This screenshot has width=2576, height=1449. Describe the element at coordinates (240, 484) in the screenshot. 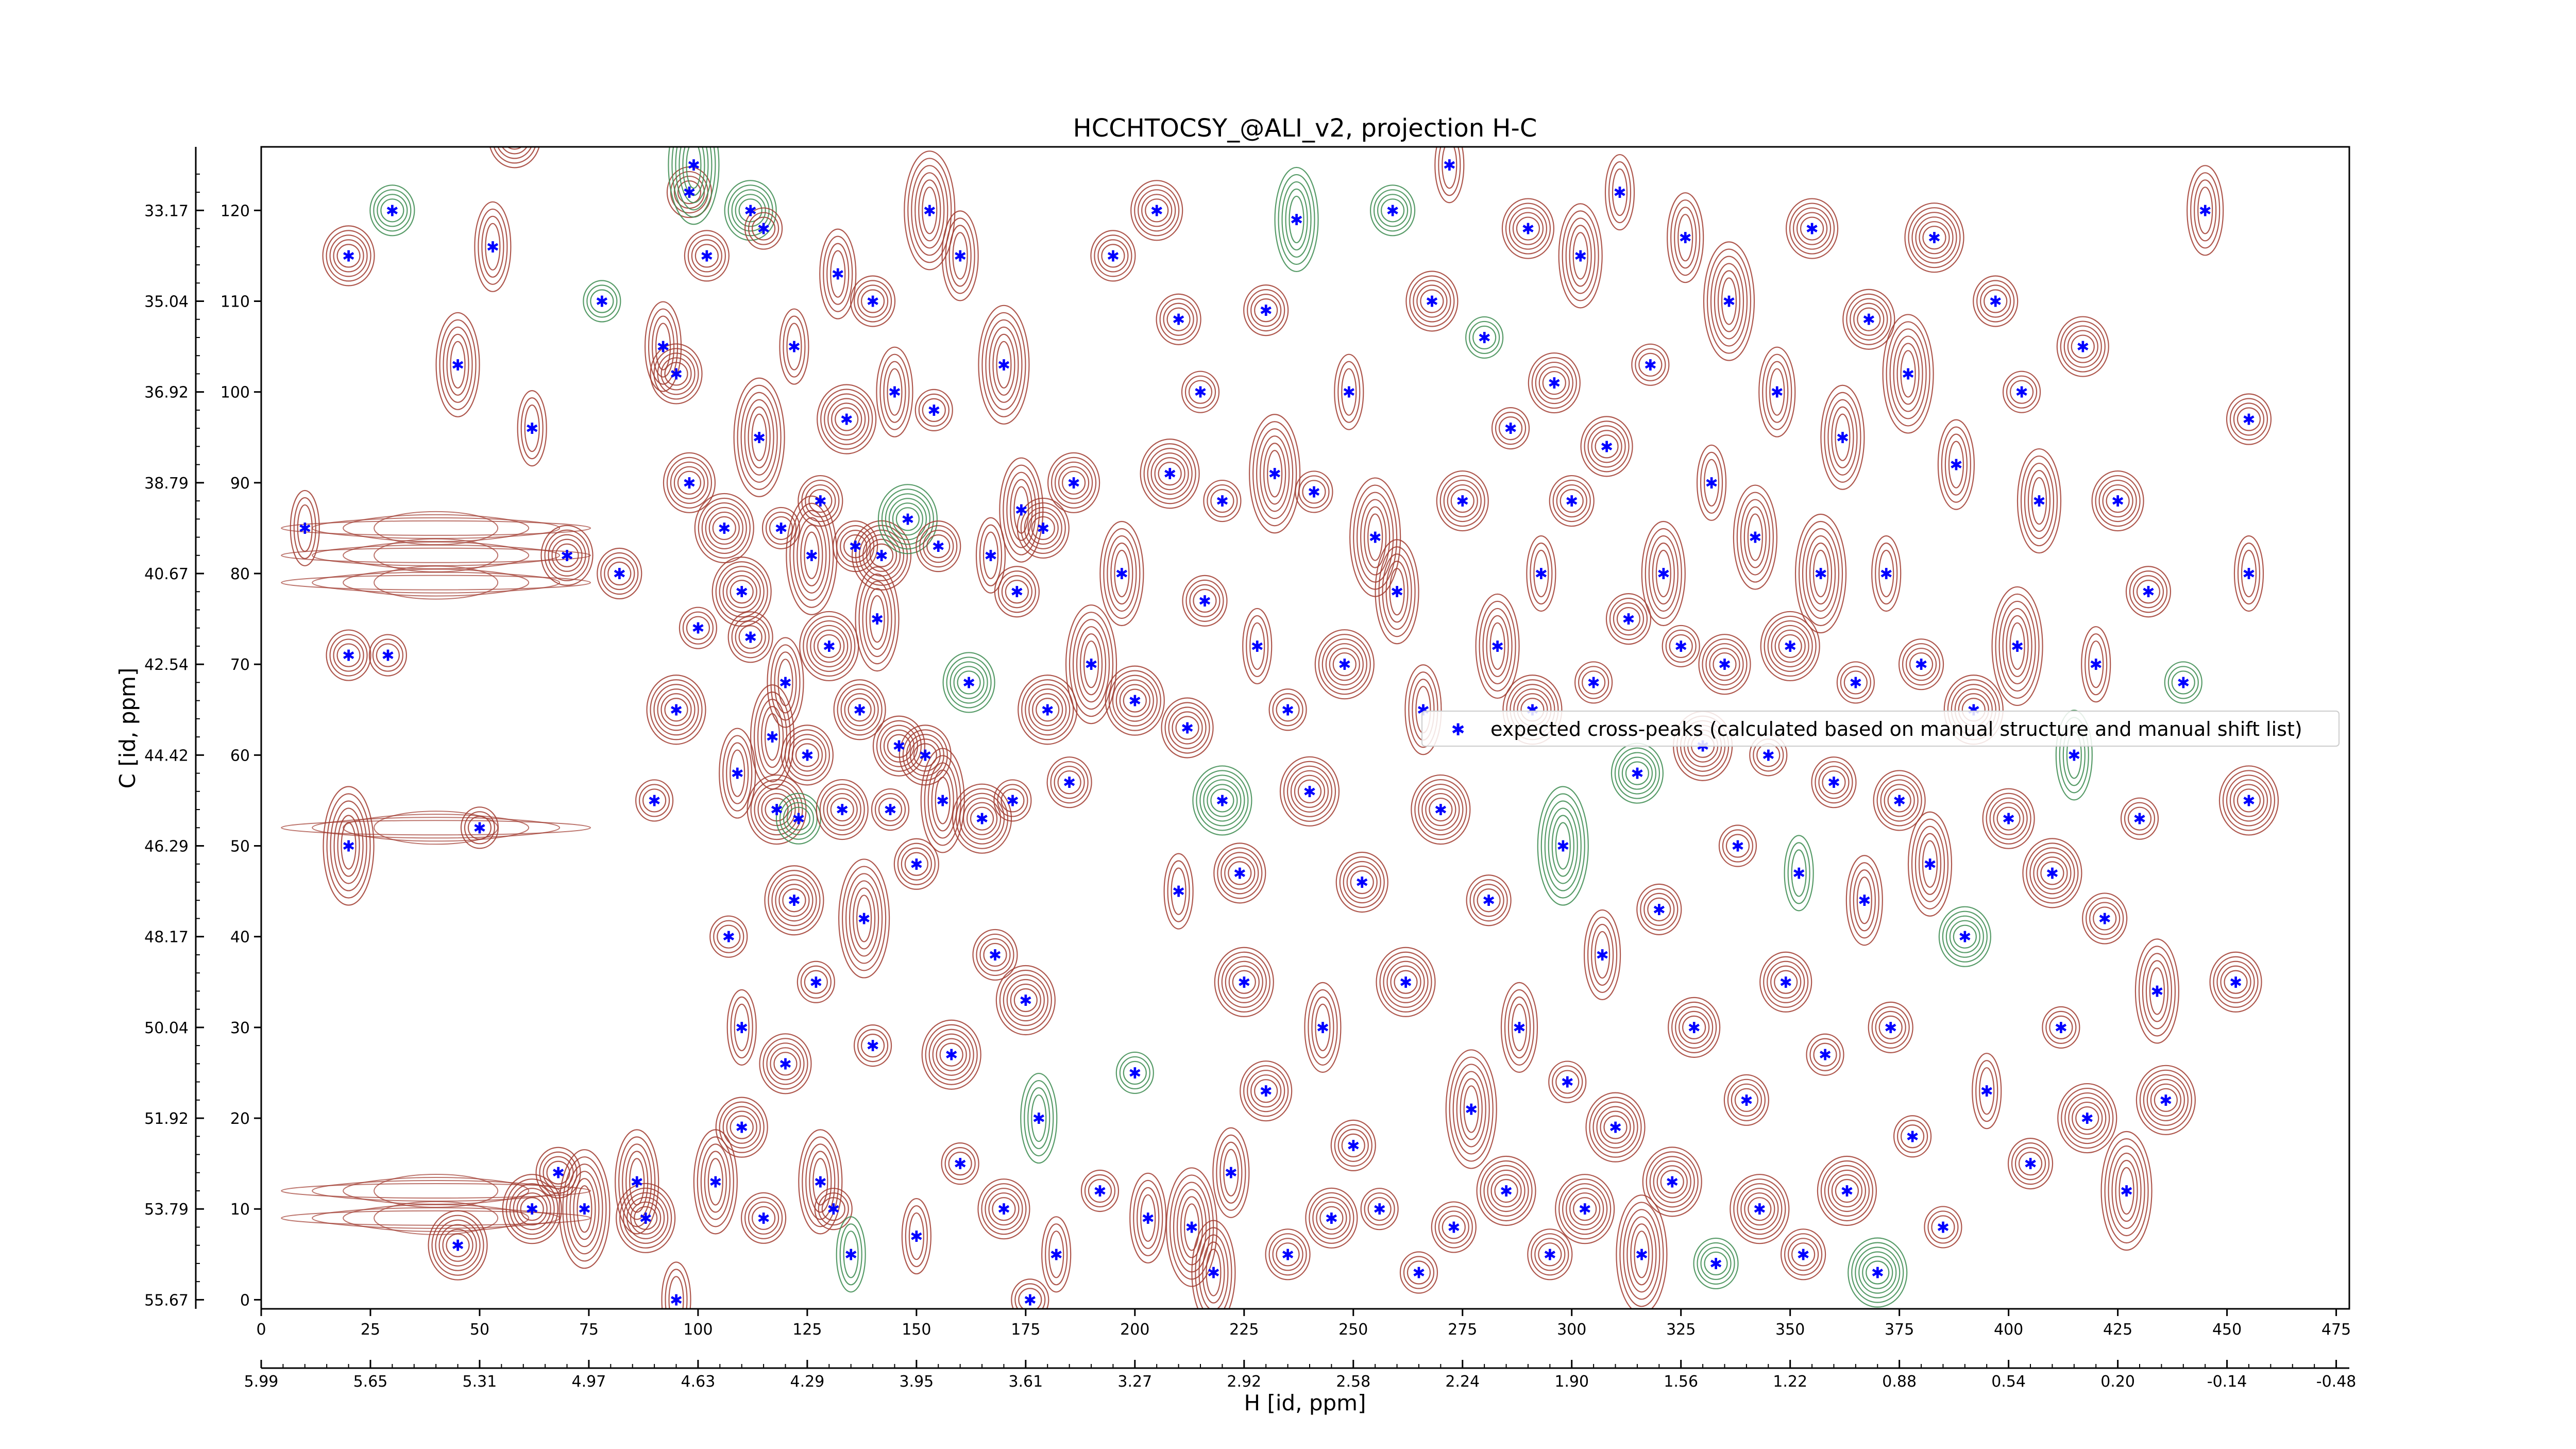

I see `y-tick-label: 90` at that location.